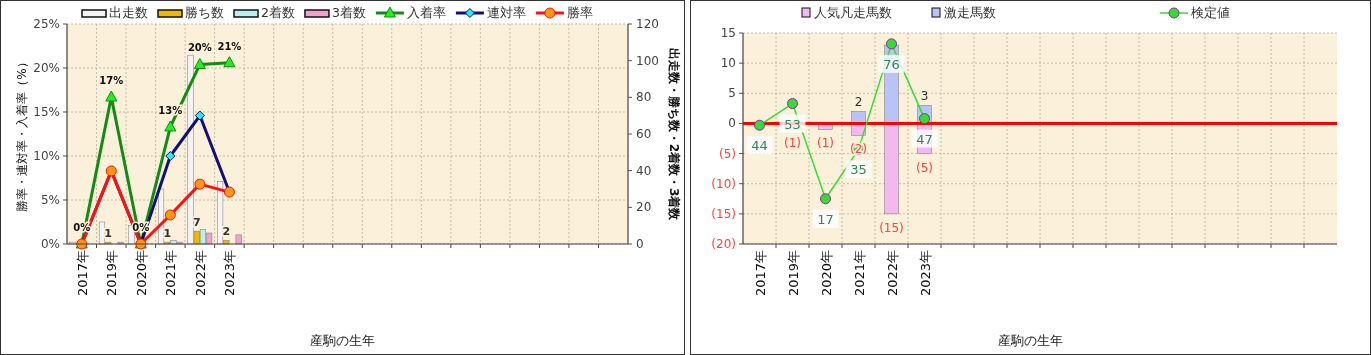  I want to click on y-tick-label: 15%, so click(46, 112).